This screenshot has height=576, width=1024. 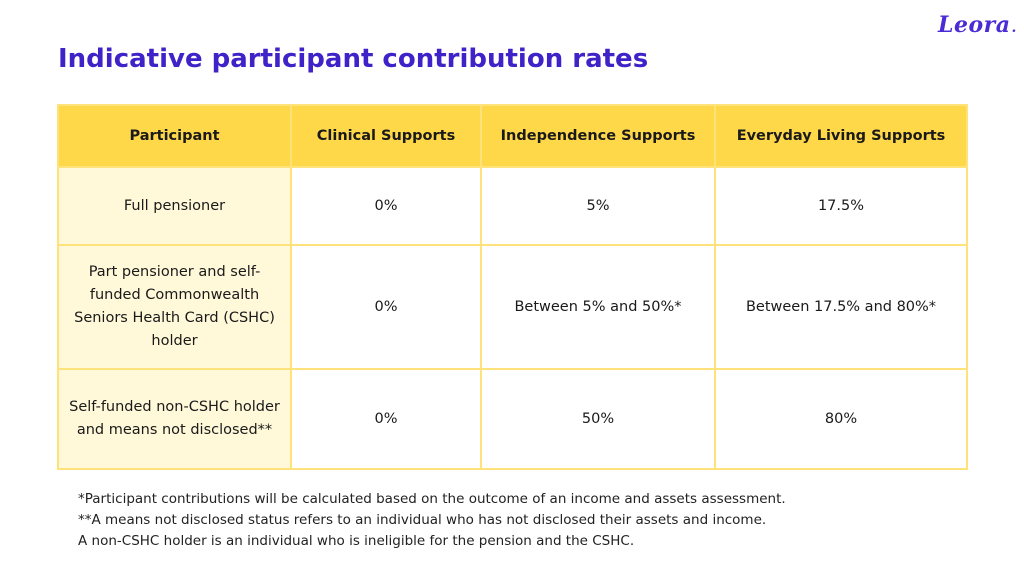 What do you see at coordinates (841, 206) in the screenshot?
I see `everyday-living-rate-cell: 17.5%` at bounding box center [841, 206].